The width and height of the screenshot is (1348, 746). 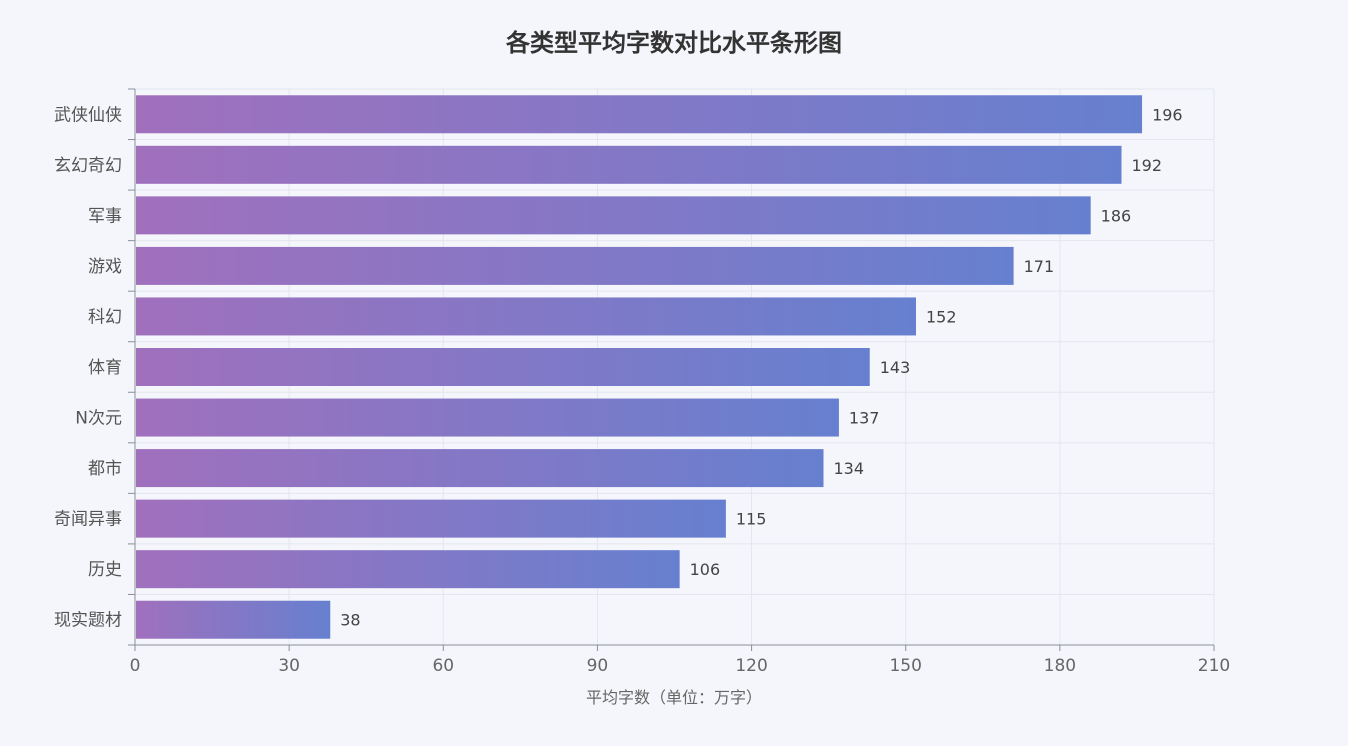 What do you see at coordinates (105, 368) in the screenshot?
I see `category-label: 体育` at bounding box center [105, 368].